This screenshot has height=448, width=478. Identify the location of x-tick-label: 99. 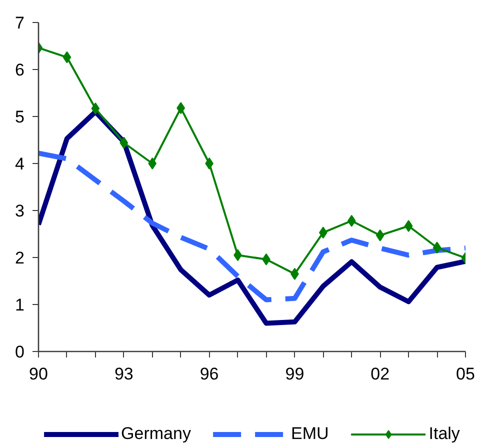
(294, 374).